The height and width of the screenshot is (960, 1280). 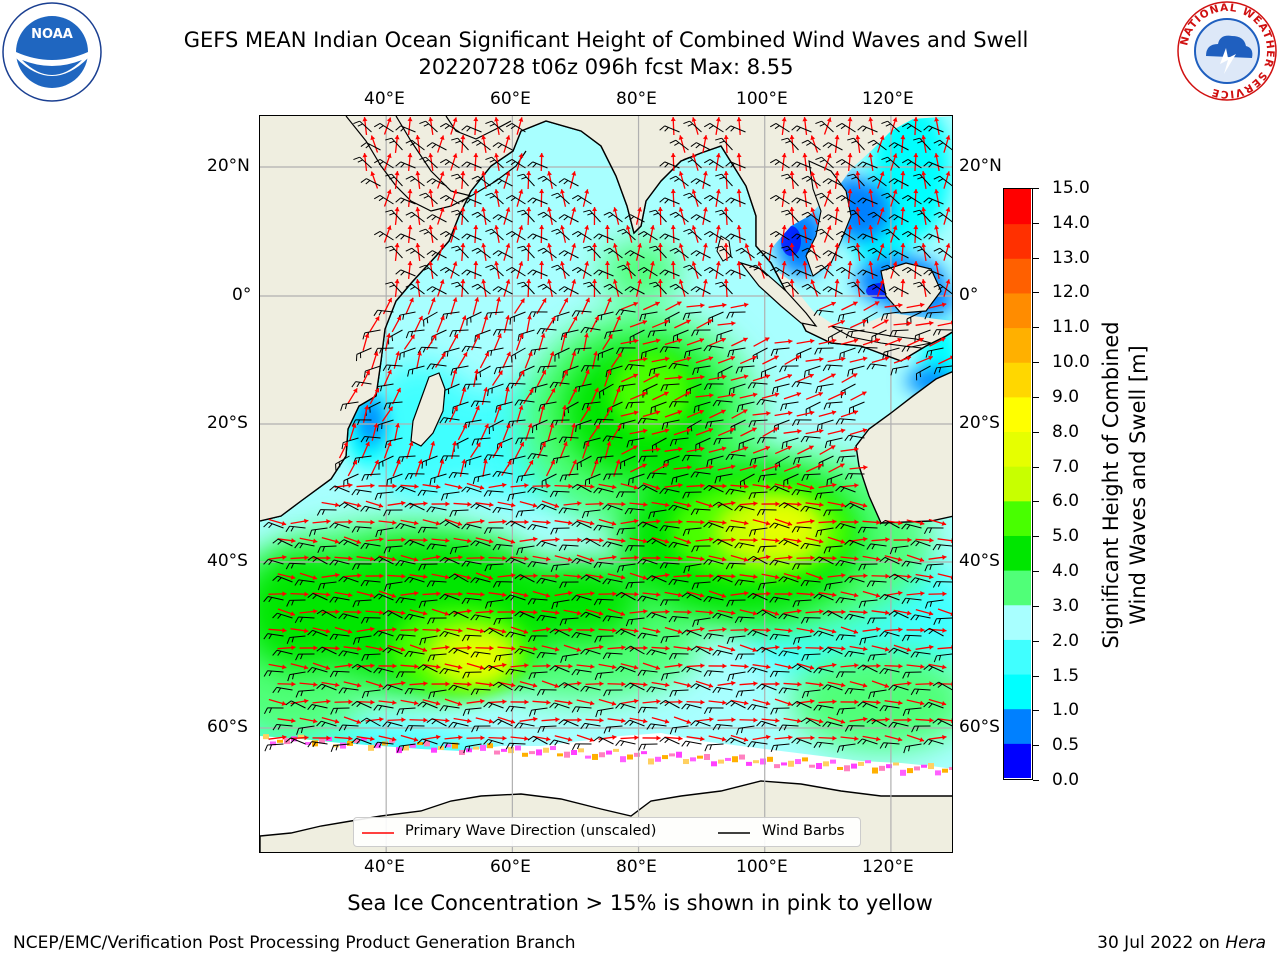 What do you see at coordinates (979, 561) in the screenshot?
I see `right-lat-tick: 40°S` at bounding box center [979, 561].